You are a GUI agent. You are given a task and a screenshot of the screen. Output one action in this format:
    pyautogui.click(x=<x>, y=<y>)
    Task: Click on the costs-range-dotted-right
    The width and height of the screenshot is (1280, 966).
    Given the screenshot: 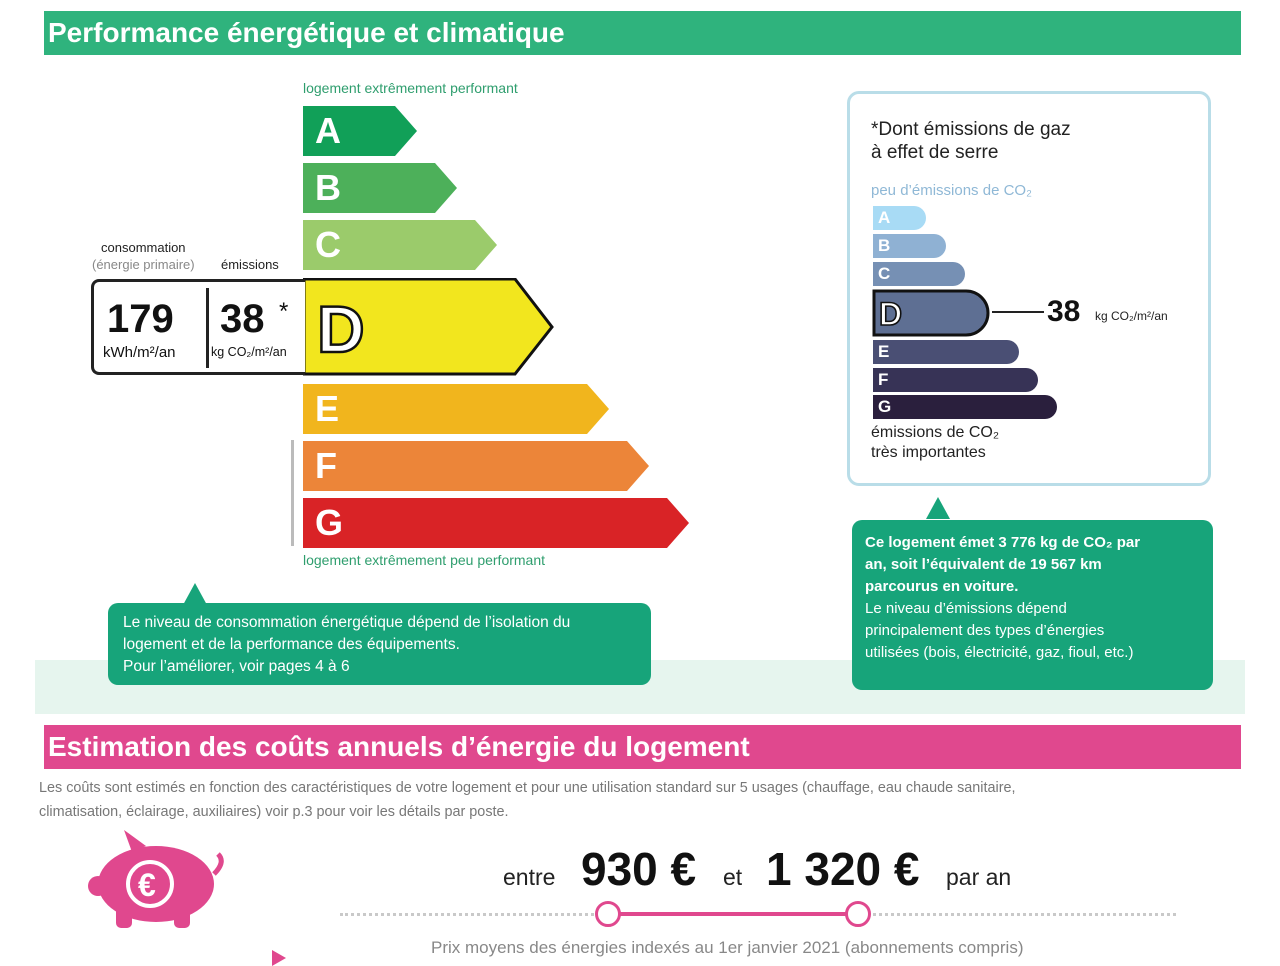 What is the action you would take?
    pyautogui.click(x=1021, y=914)
    